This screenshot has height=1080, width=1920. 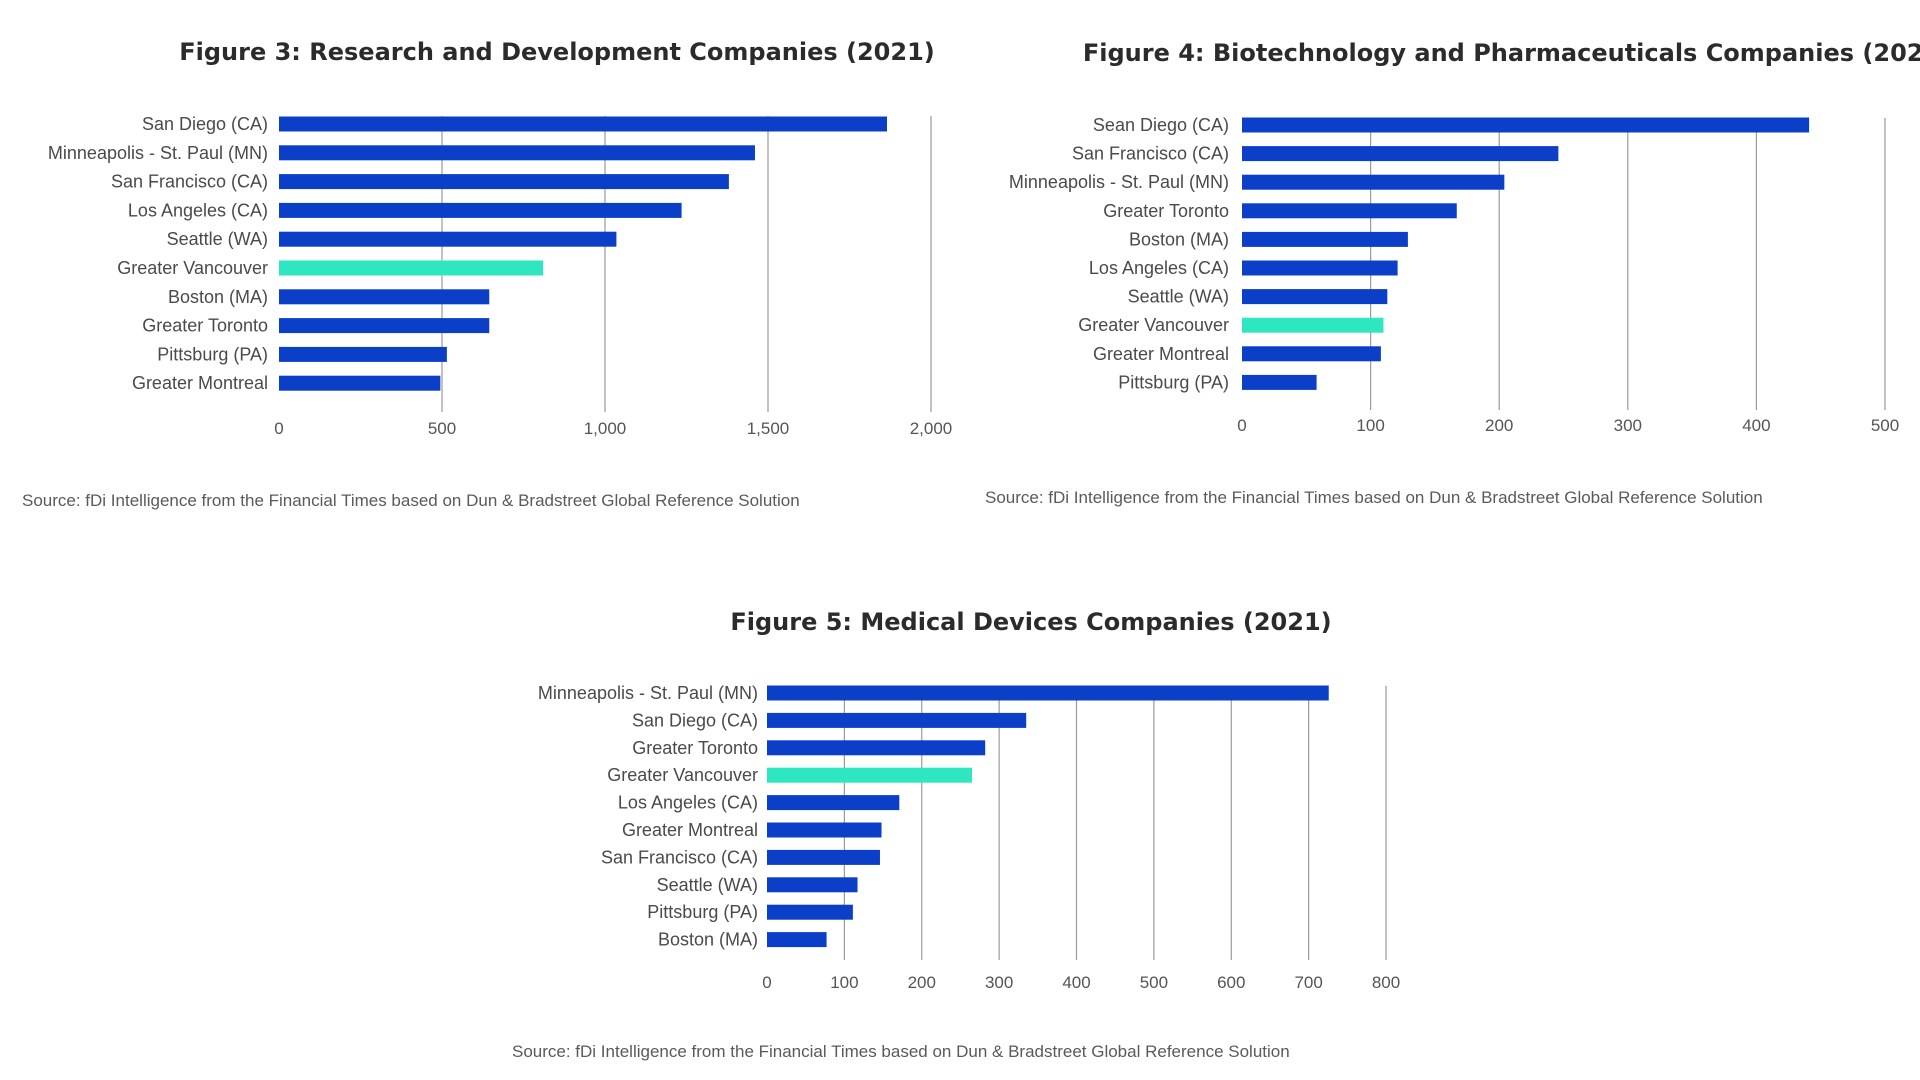 I want to click on x-tick-label: 1,500, so click(x=768, y=428).